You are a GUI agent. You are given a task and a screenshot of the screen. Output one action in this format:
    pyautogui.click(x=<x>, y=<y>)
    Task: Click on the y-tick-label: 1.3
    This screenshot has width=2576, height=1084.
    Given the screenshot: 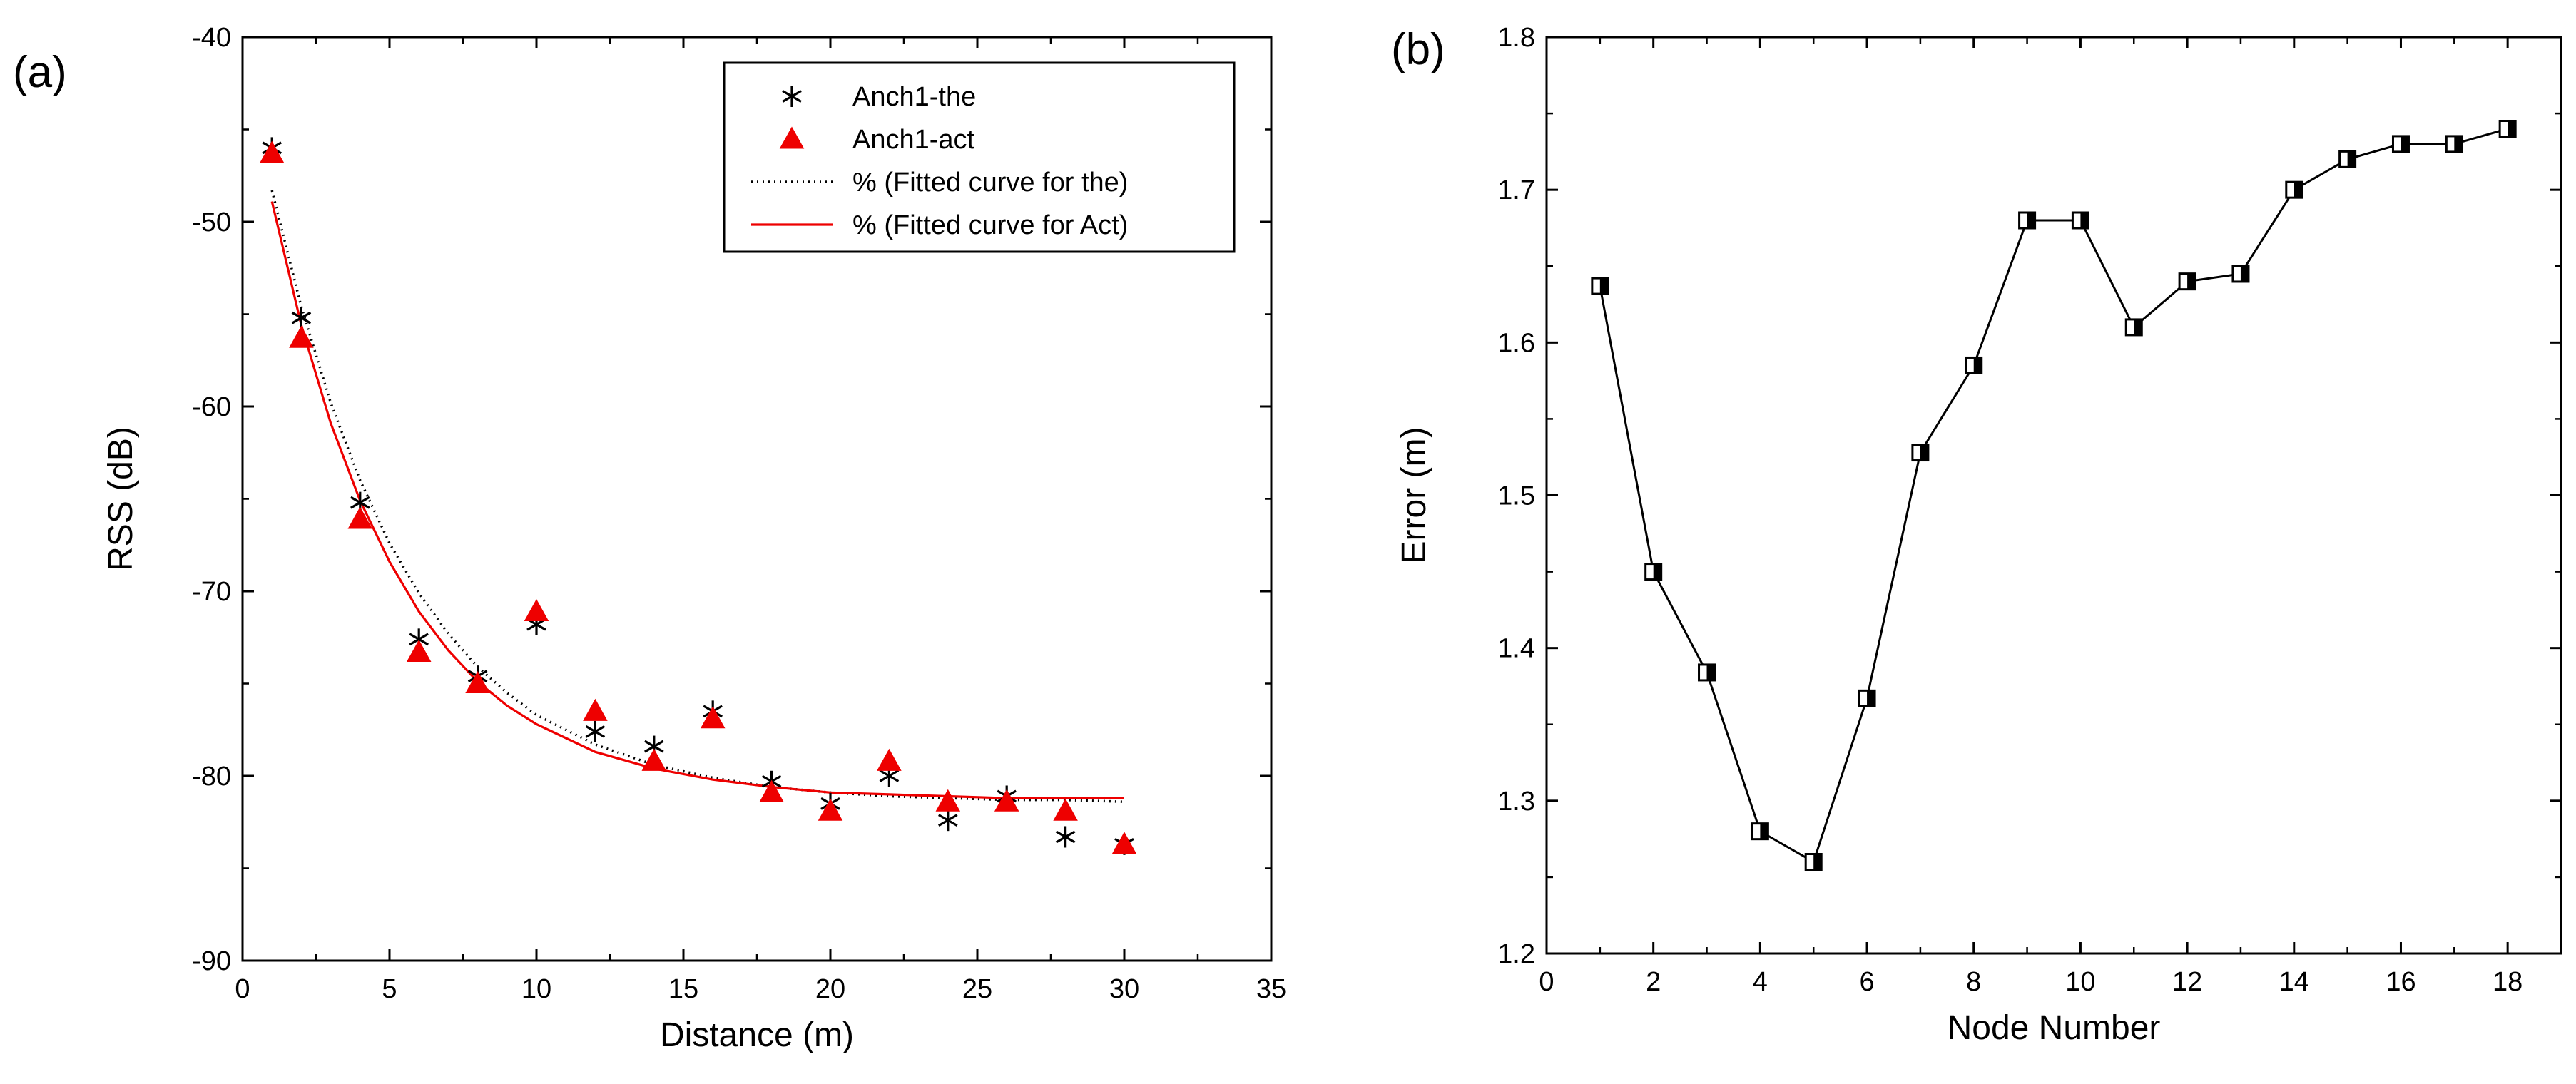 What is the action you would take?
    pyautogui.click(x=1516, y=802)
    